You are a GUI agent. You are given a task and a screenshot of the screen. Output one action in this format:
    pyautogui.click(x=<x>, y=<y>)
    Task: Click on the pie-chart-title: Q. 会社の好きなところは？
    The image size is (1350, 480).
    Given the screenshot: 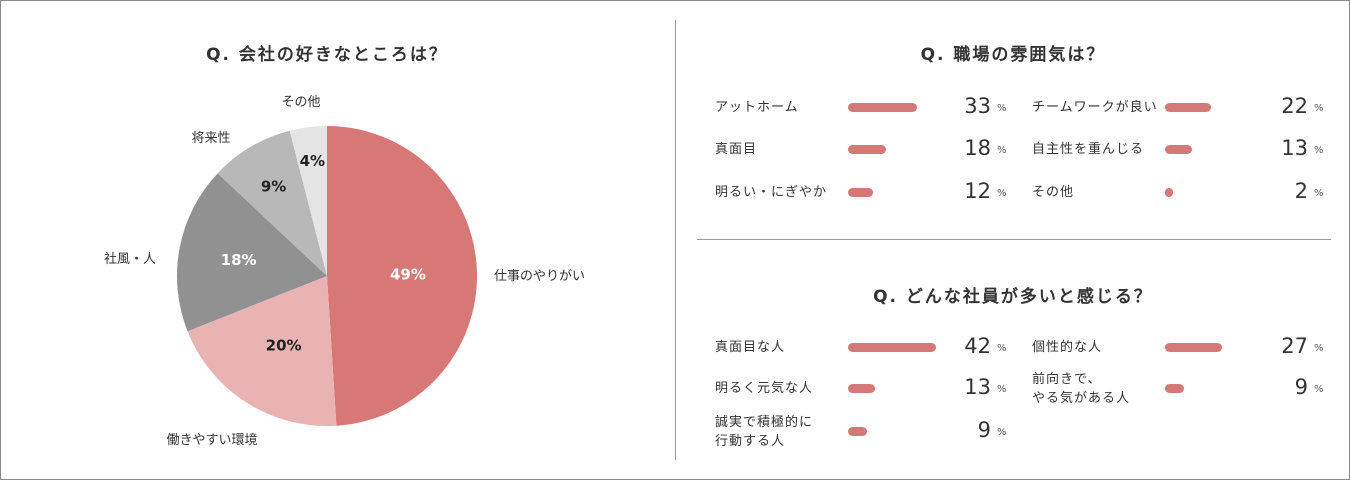 What is the action you would take?
    pyautogui.click(x=327, y=55)
    